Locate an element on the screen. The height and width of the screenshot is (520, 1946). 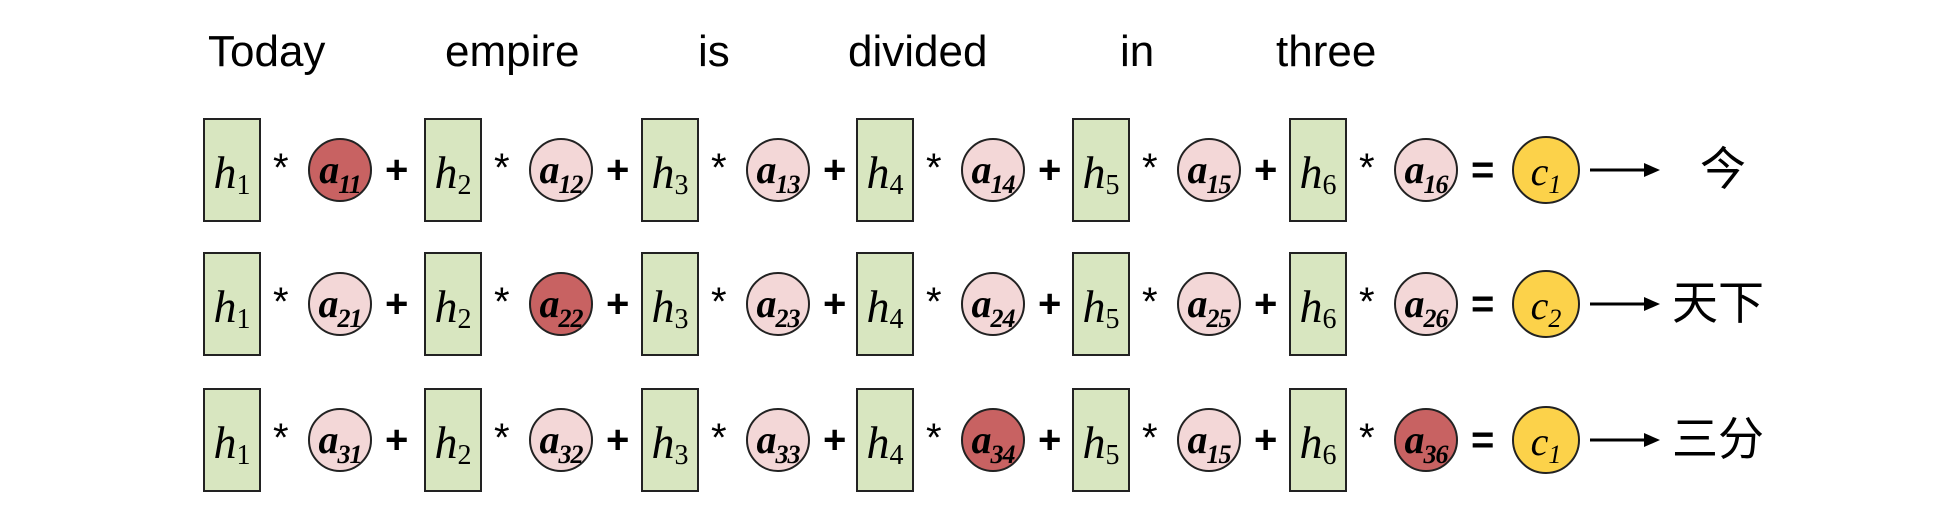
attention-weight-label: a32 is located at coordinates (561, 443).